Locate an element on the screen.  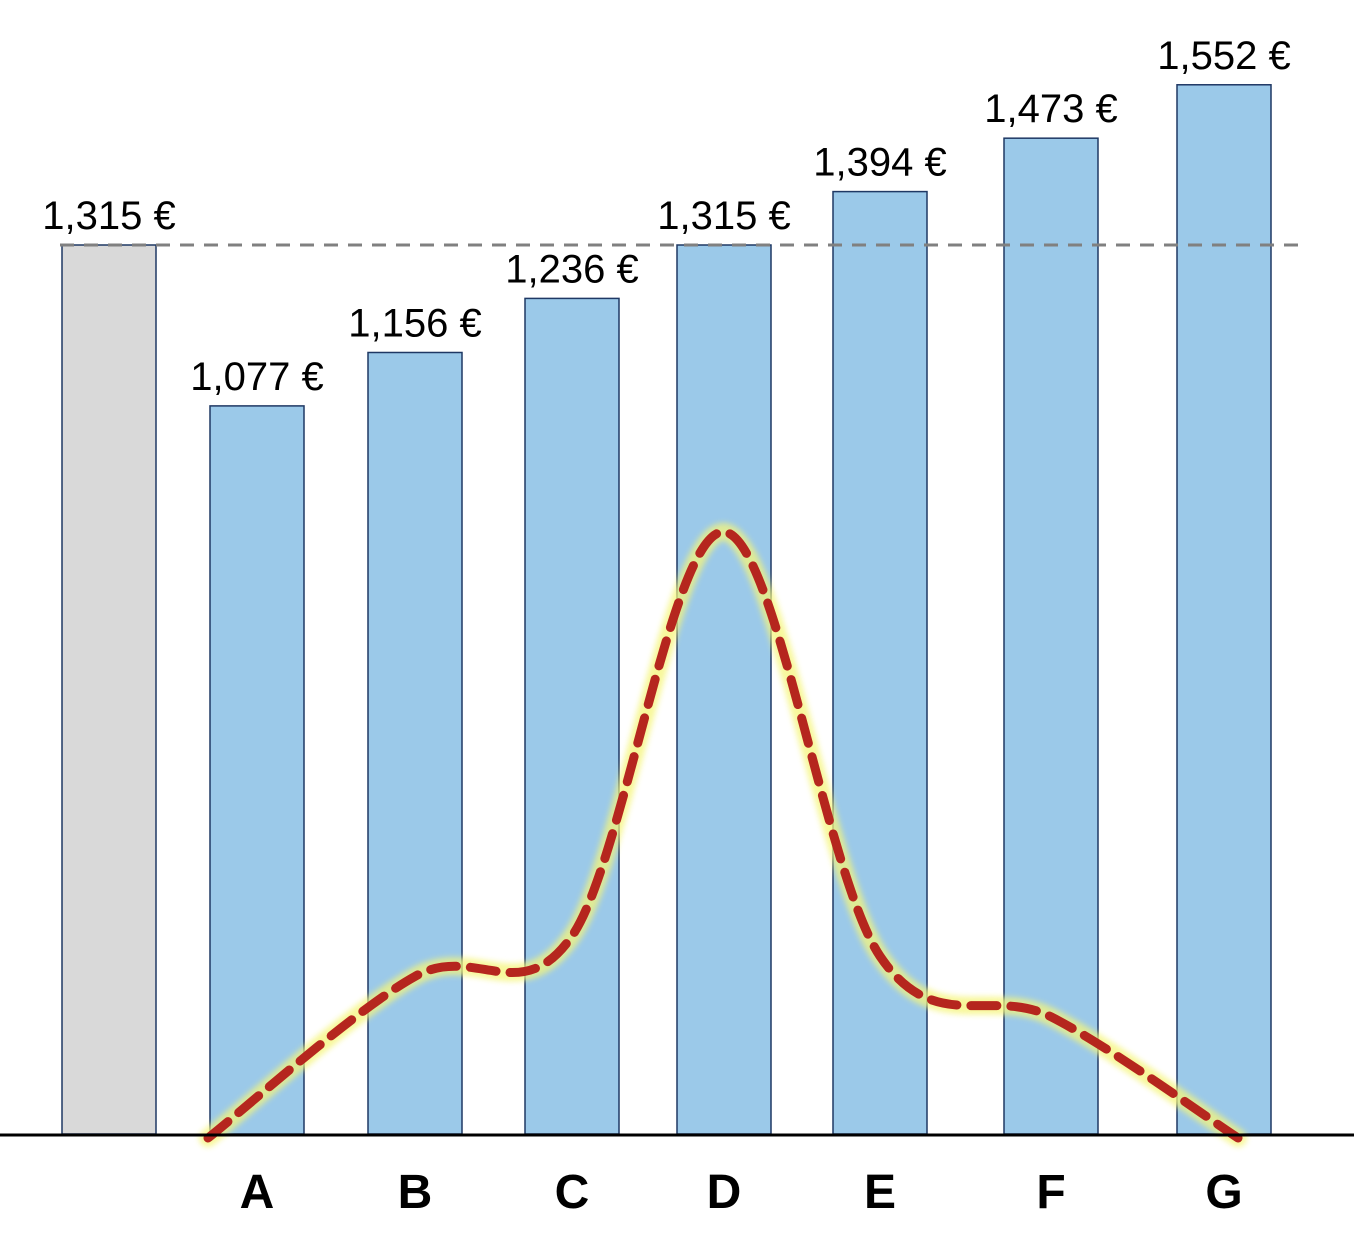
category-label-d: D is located at coordinates (724, 1192).